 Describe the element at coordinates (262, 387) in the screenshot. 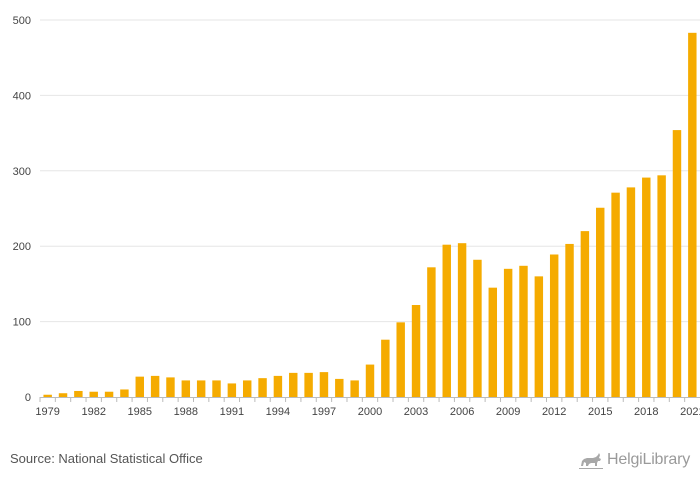

I see `bar-1993` at that location.